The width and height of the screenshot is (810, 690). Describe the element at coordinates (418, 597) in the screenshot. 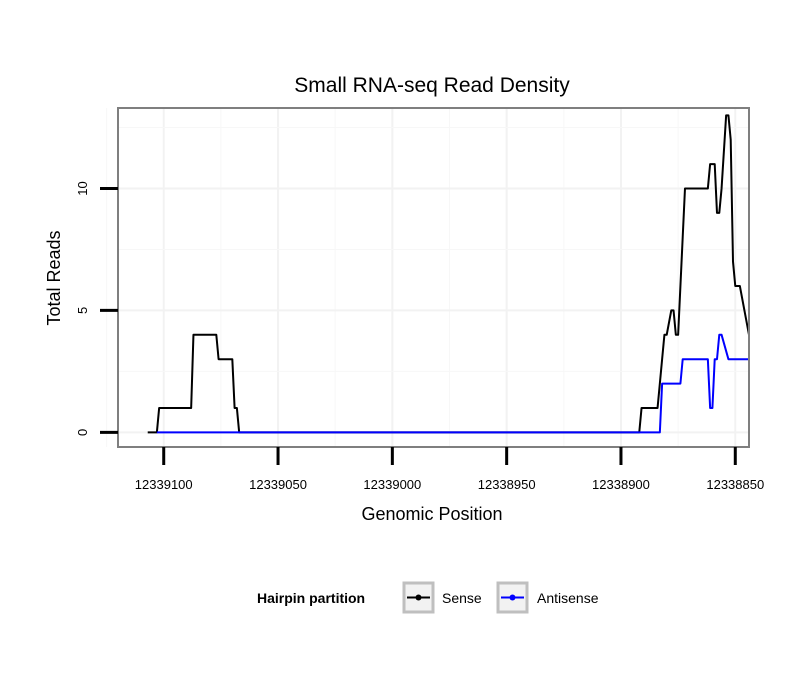

I see `legend-key-sense` at that location.